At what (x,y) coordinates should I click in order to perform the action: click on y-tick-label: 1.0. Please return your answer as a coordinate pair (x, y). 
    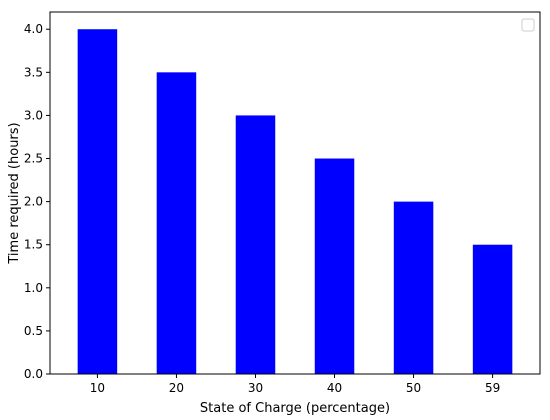
    Looking at the image, I should click on (33, 288).